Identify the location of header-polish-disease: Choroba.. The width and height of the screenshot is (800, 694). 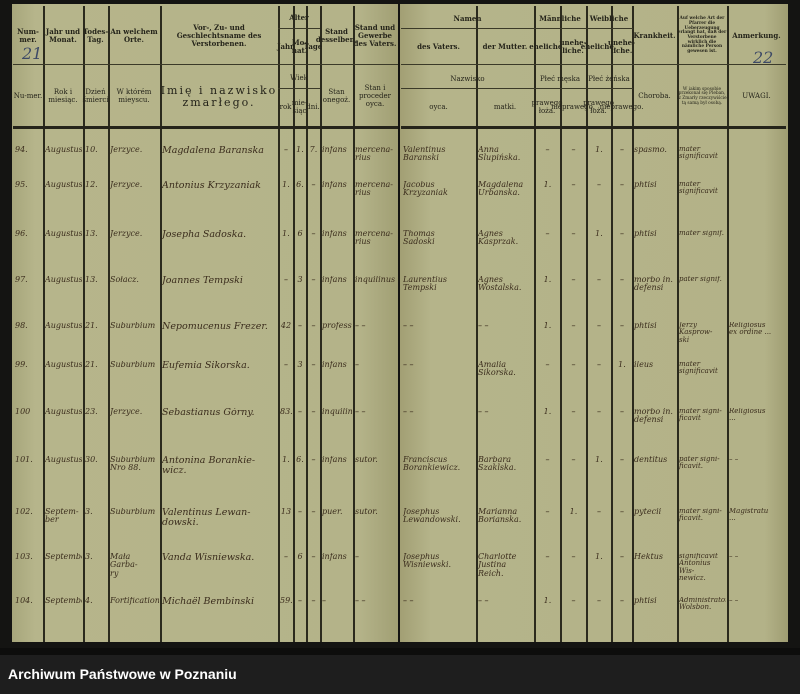
(654, 96).